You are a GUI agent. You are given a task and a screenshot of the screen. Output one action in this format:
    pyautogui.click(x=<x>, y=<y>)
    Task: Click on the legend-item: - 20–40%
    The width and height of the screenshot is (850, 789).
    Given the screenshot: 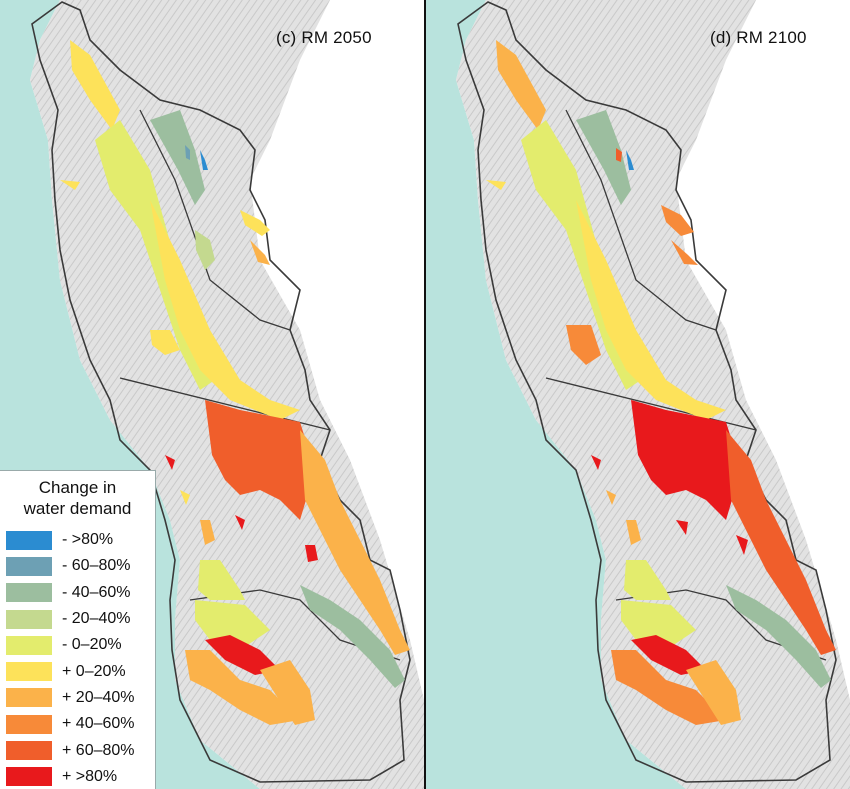 What is the action you would take?
    pyautogui.click(x=77, y=619)
    